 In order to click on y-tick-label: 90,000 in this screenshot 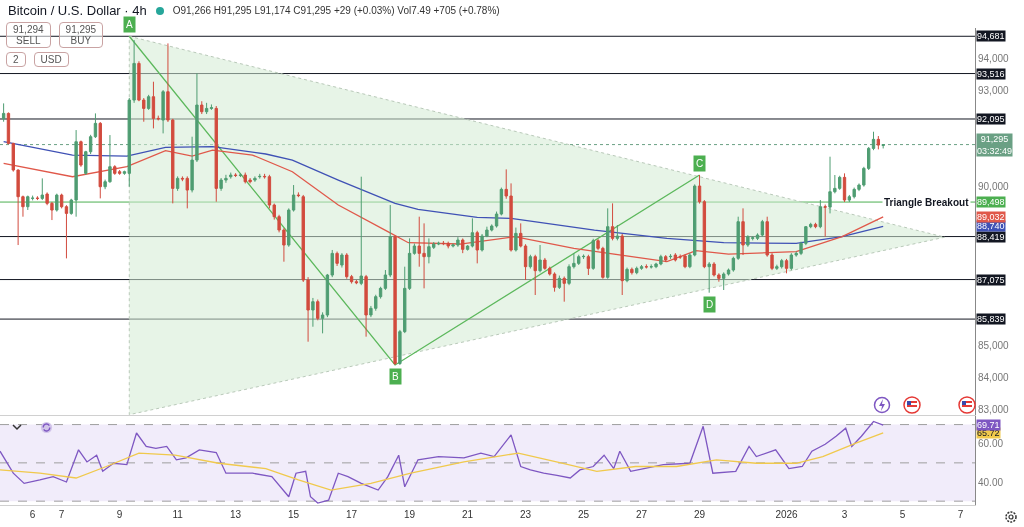, I will do `click(994, 186)`.